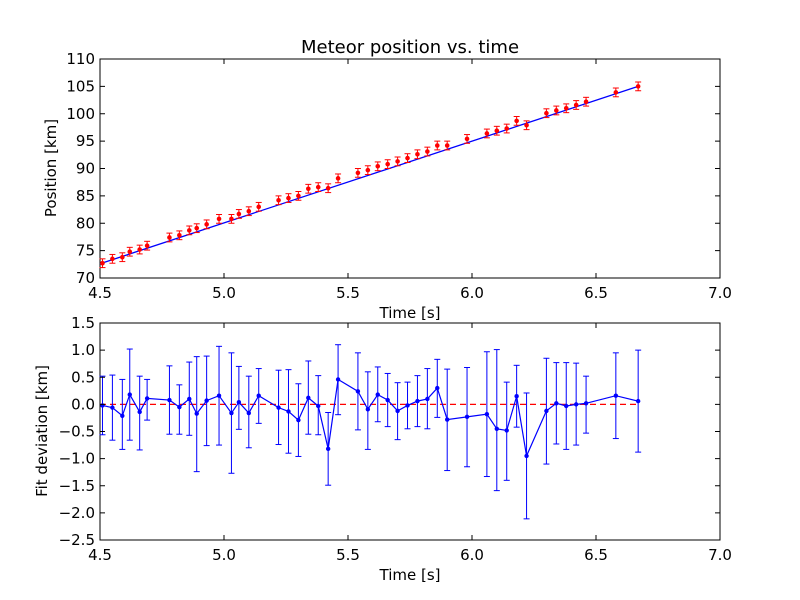 The image size is (800, 600). What do you see at coordinates (100, 555) in the screenshot?
I see `x-tick-label: 4.5` at bounding box center [100, 555].